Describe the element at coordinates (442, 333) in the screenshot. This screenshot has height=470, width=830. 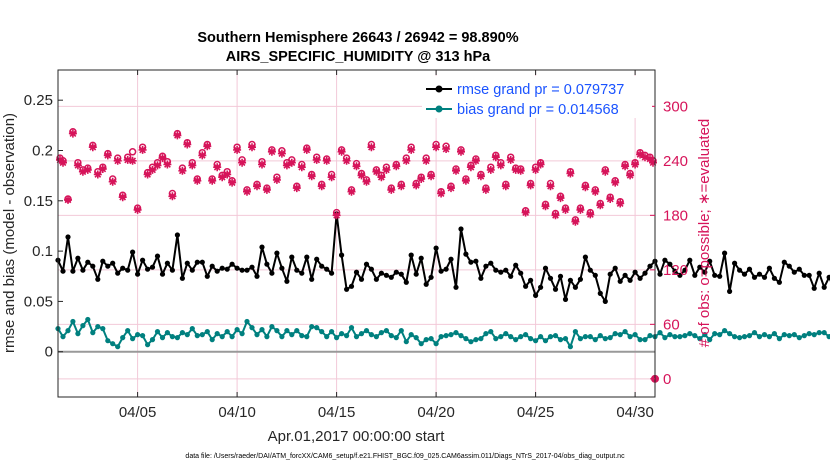
I see `bias-series` at that location.